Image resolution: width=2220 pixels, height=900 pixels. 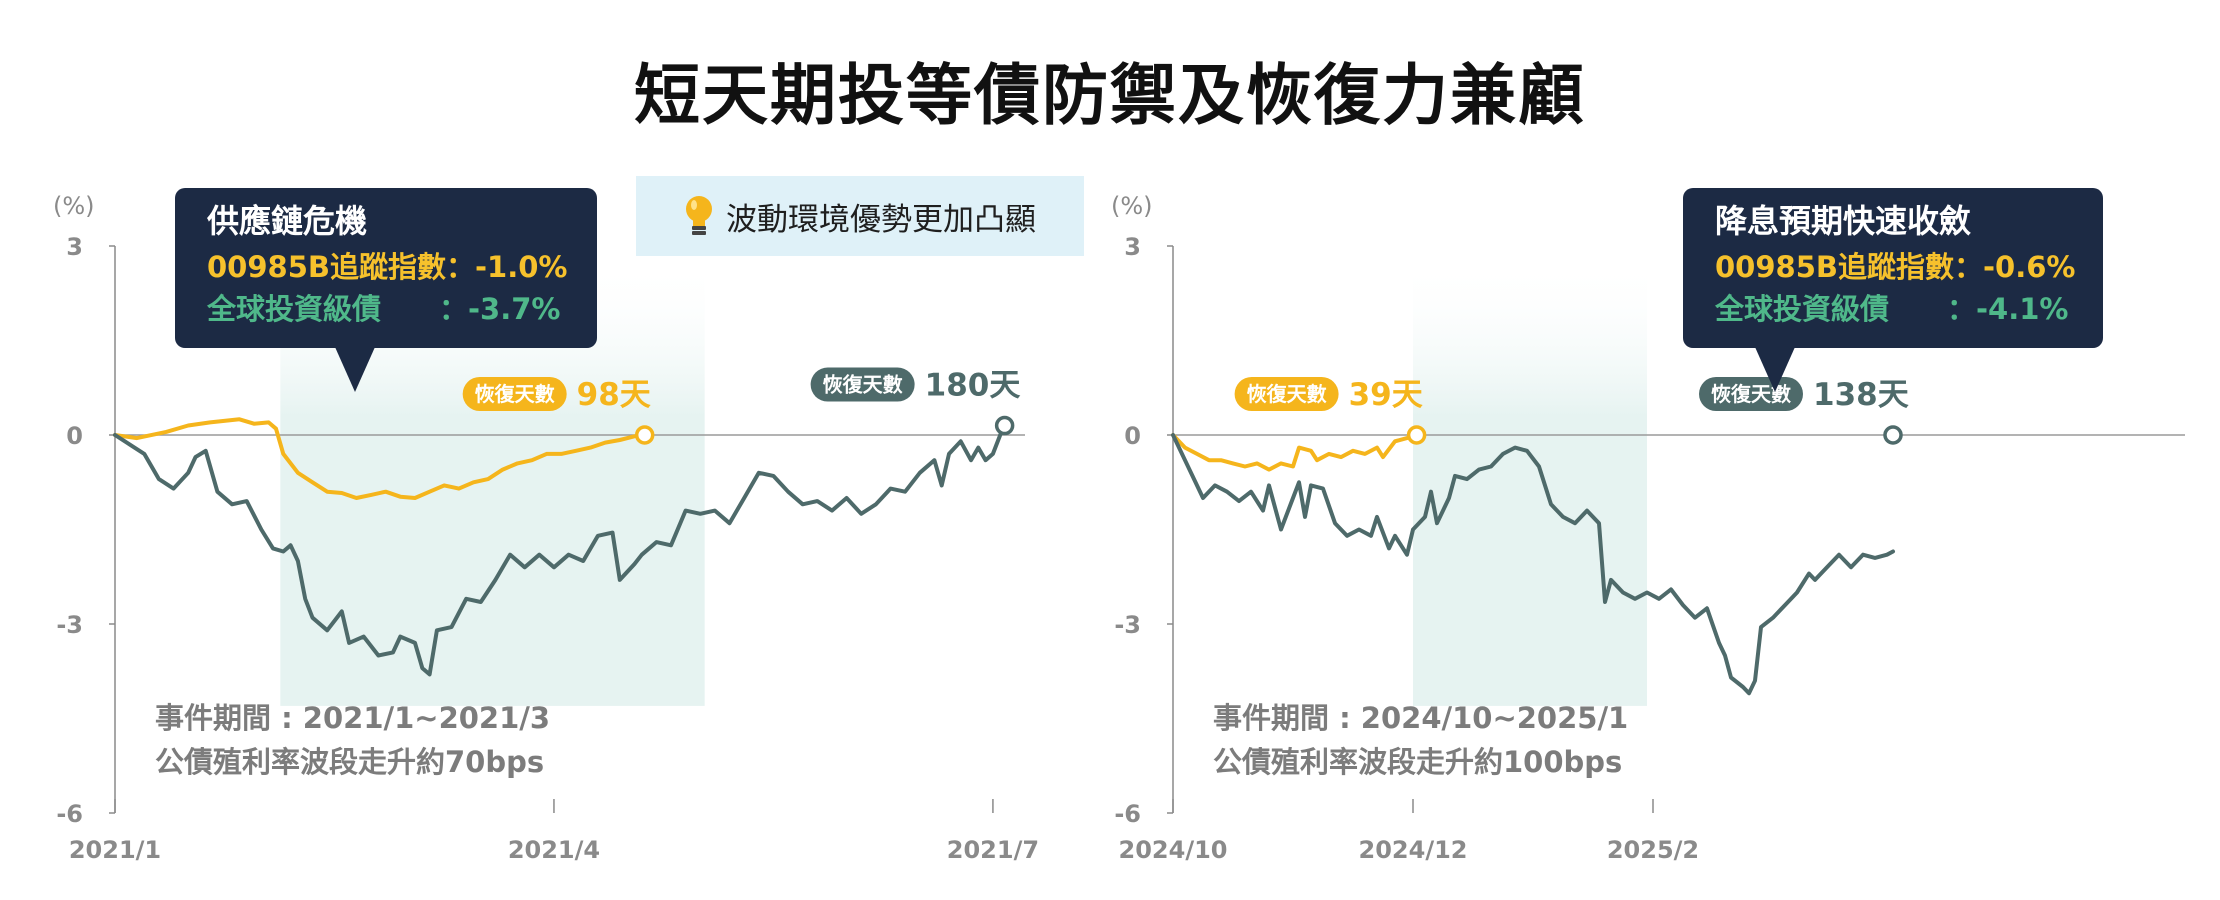 I want to click on lightbulb-icon, so click(x=699, y=216).